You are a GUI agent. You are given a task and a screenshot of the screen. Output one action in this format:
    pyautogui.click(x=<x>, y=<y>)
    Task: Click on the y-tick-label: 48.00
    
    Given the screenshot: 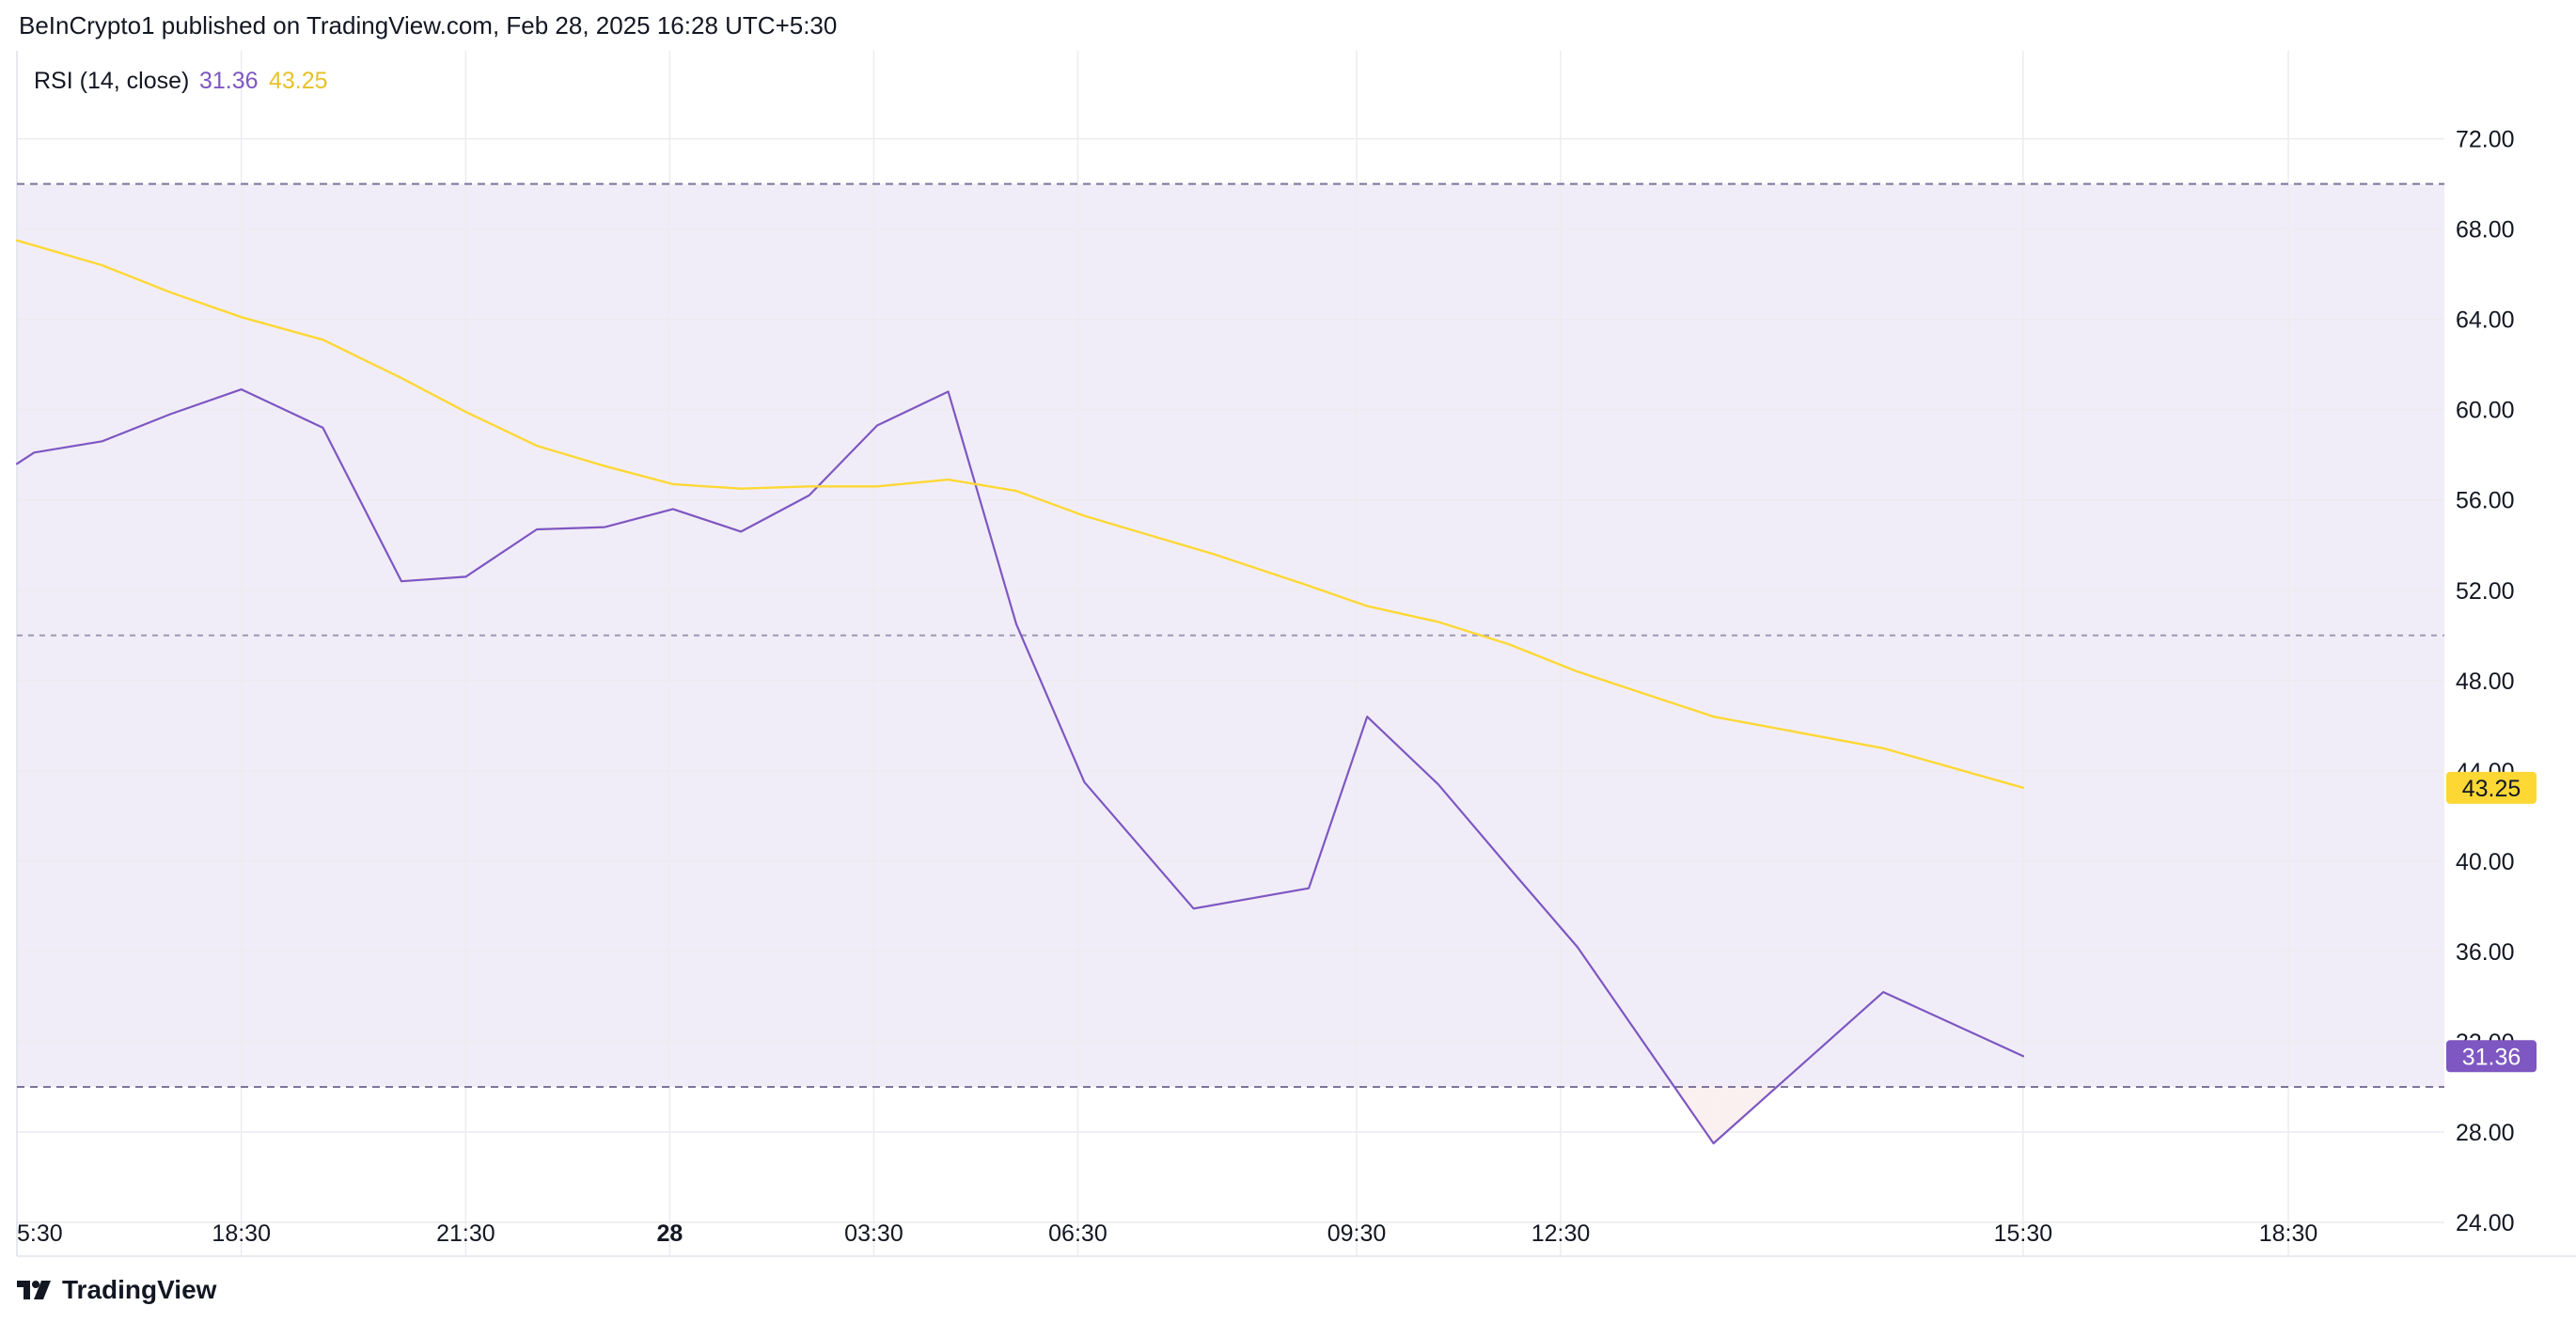 What is the action you would take?
    pyautogui.click(x=2486, y=682)
    